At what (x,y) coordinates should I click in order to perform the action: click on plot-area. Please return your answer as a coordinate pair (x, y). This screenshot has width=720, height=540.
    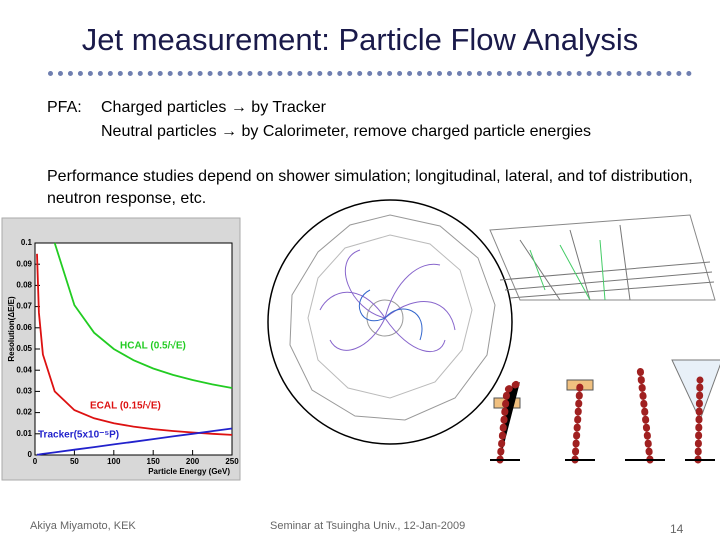
    Looking at the image, I should click on (133, 349).